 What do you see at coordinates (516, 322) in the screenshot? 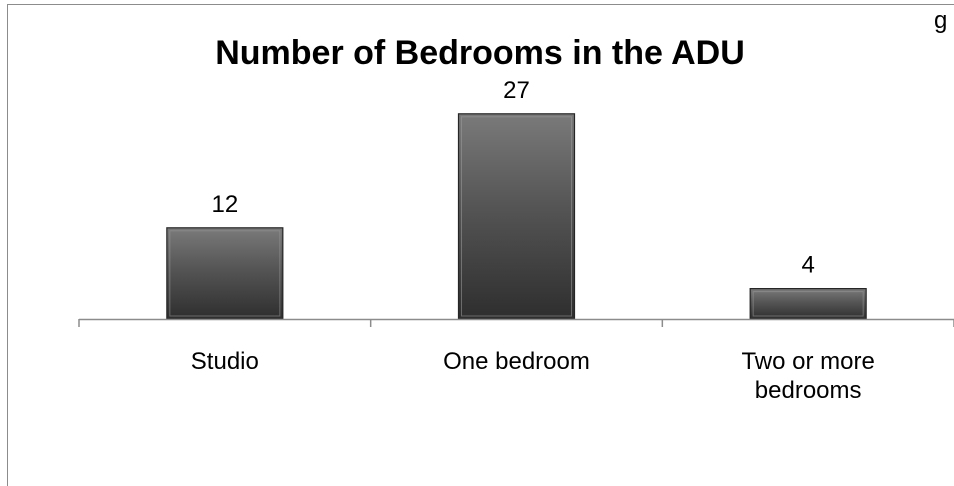
I see `x-axis` at bounding box center [516, 322].